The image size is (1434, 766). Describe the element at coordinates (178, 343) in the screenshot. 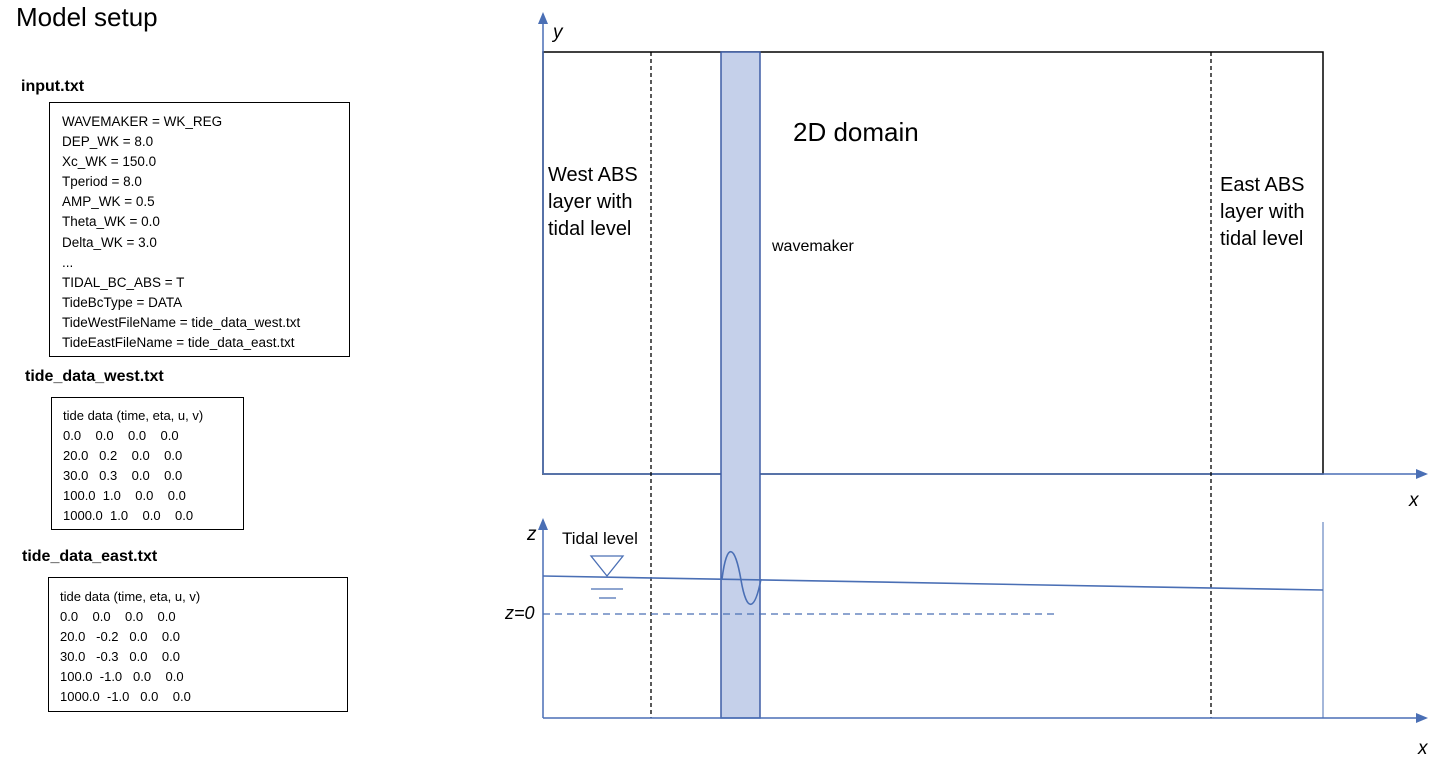

I see `input-line: TideEastFileName = tide_data_east.txt` at that location.